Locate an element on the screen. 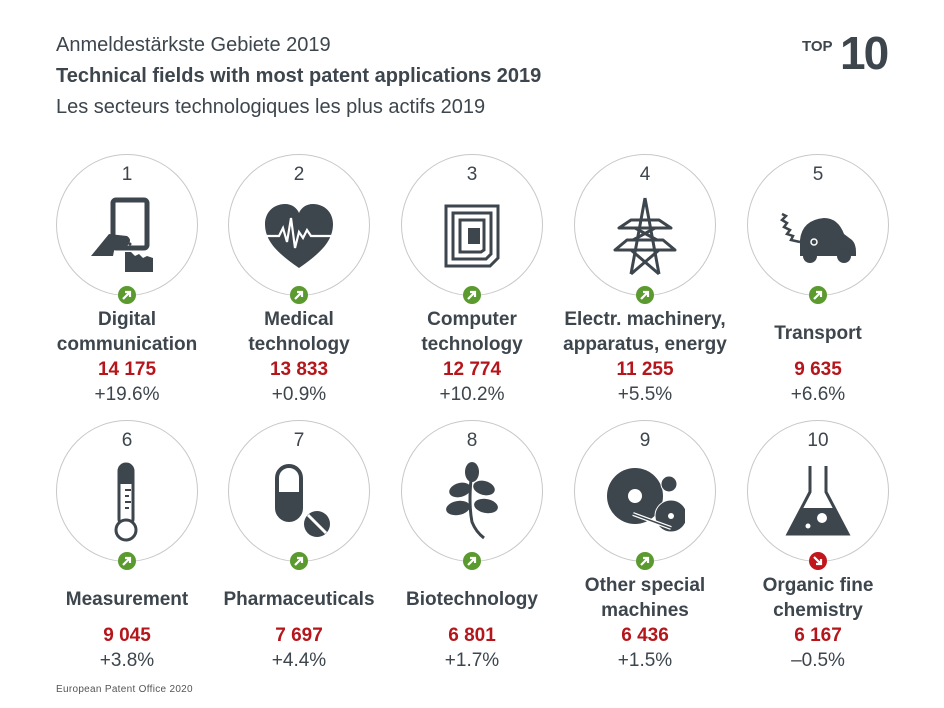 This screenshot has width=944, height=708. thermometer-icon is located at coordinates (127, 502).